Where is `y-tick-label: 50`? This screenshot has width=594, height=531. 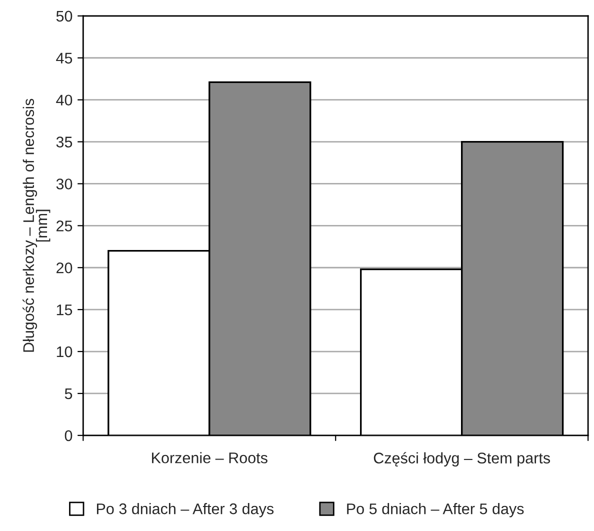
y-tick-label: 50 is located at coordinates (64, 16).